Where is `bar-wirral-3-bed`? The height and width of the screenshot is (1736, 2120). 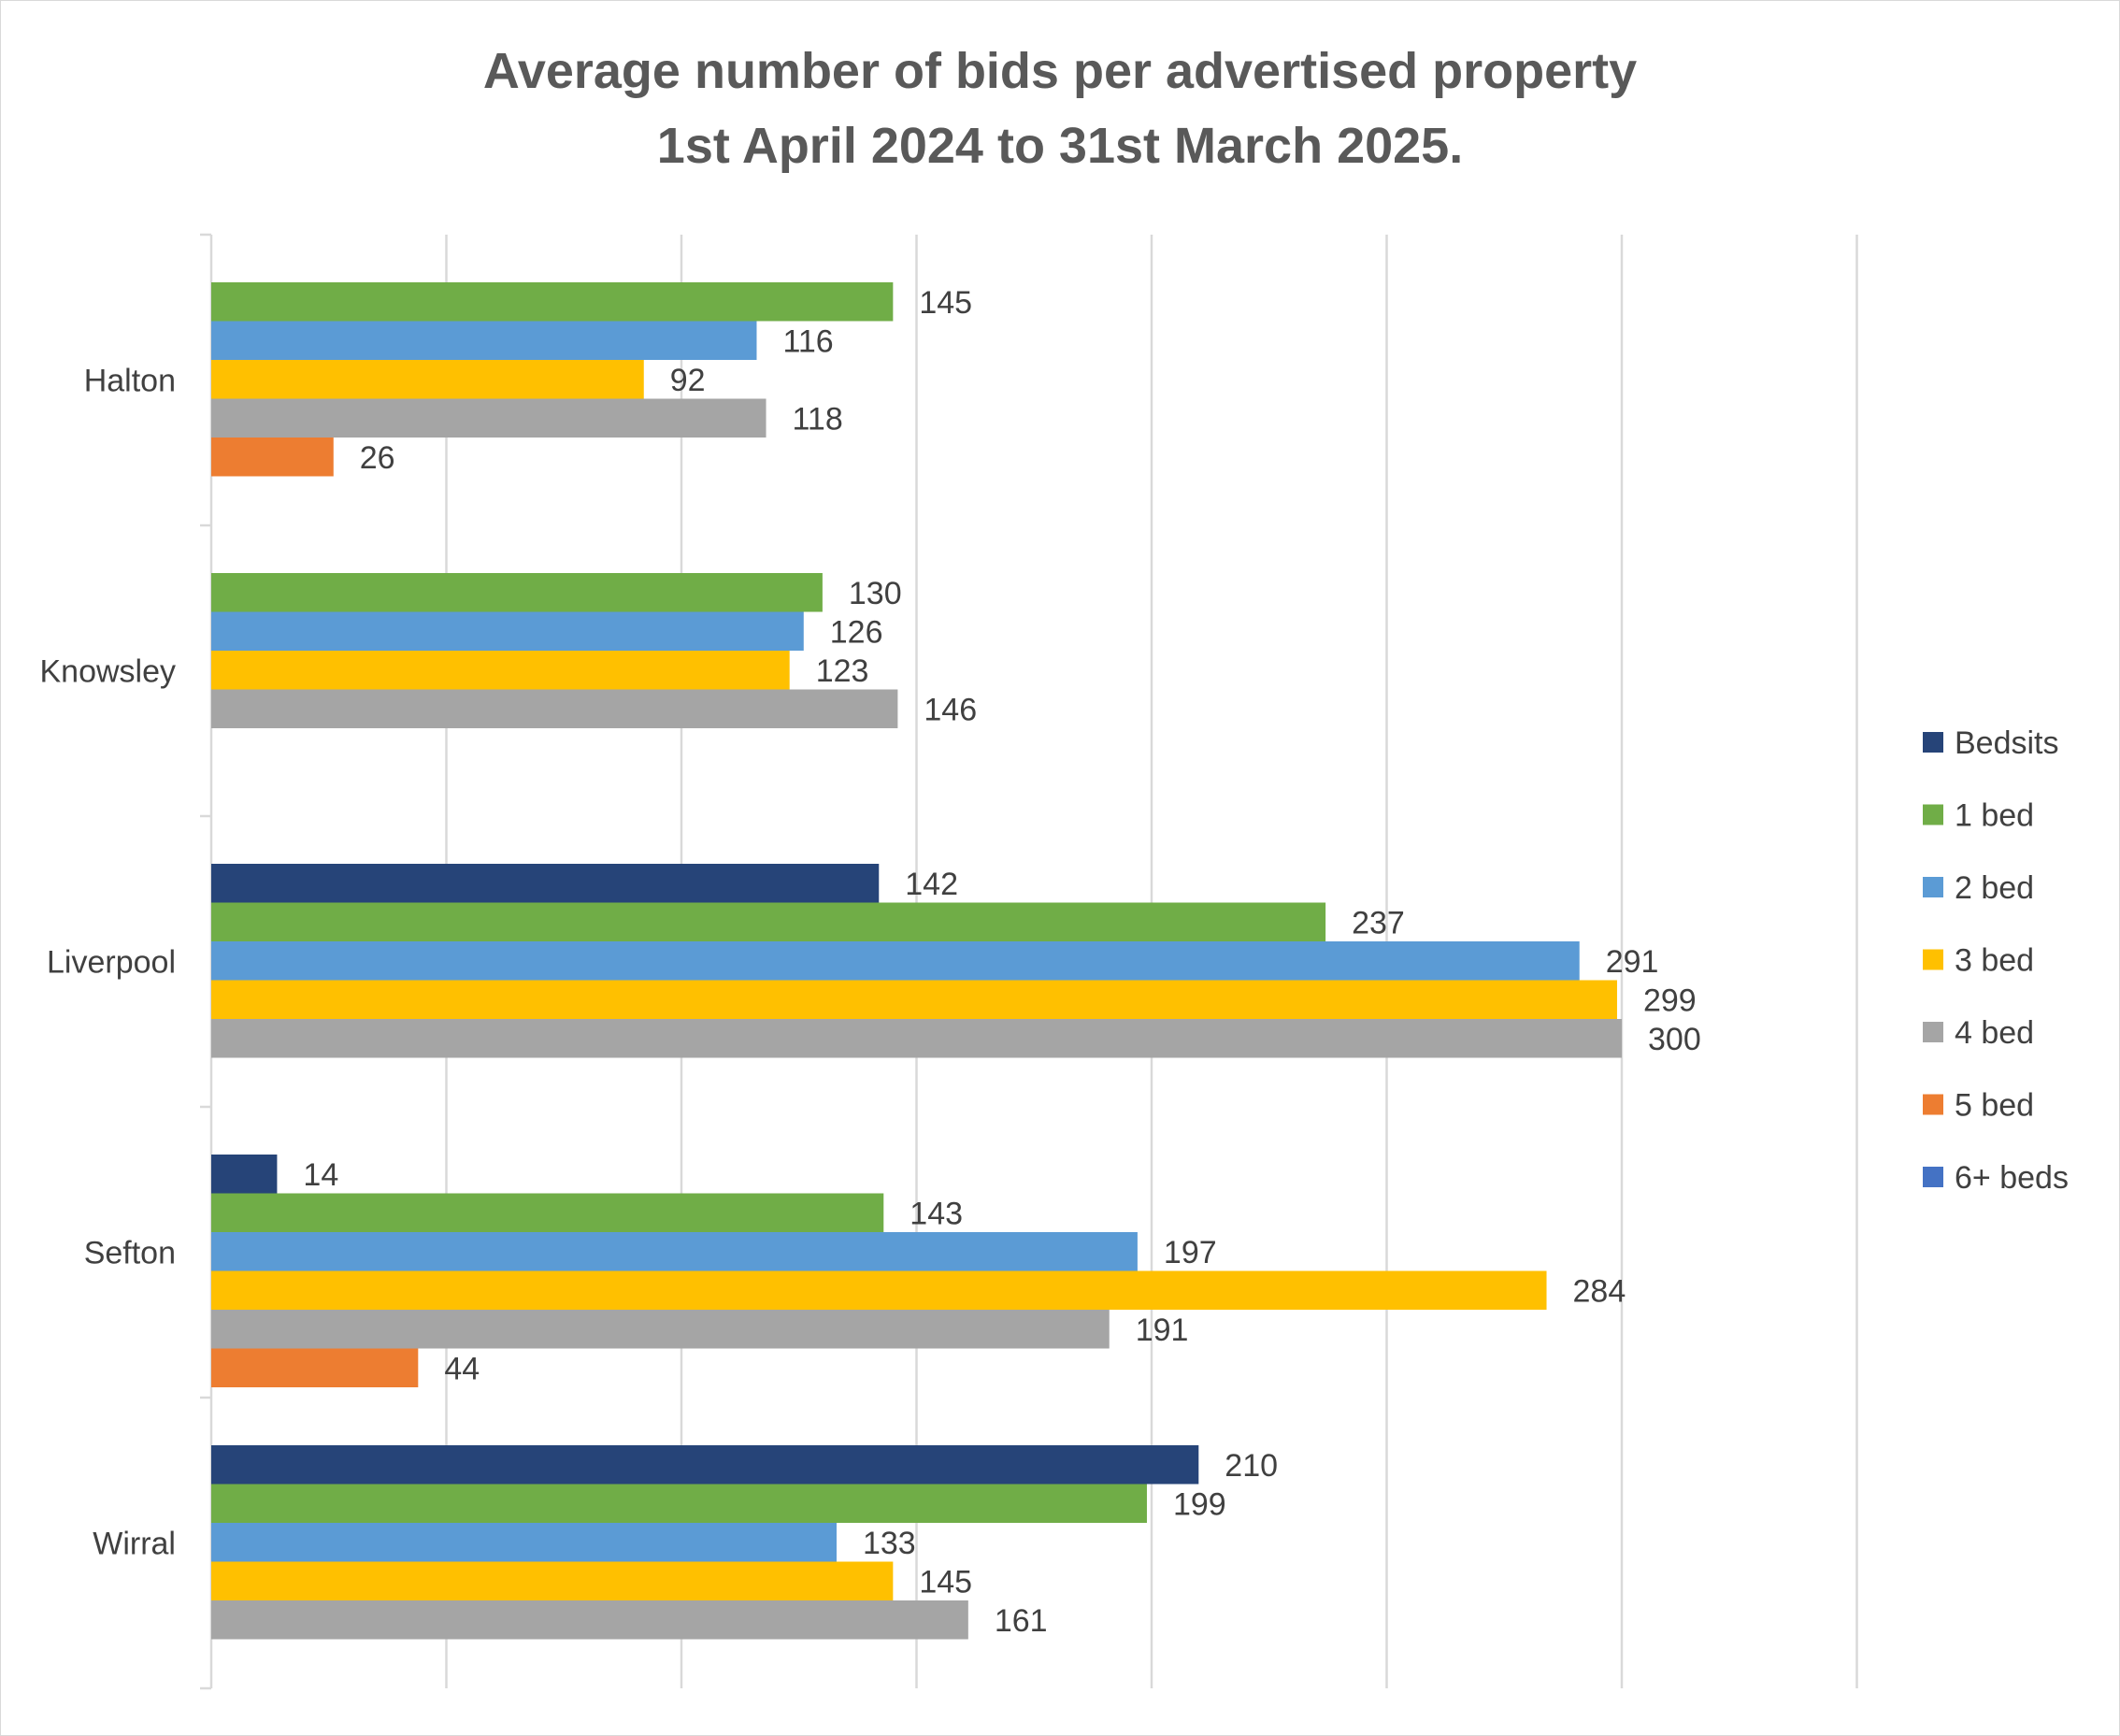 bar-wirral-3-bed is located at coordinates (553, 1580).